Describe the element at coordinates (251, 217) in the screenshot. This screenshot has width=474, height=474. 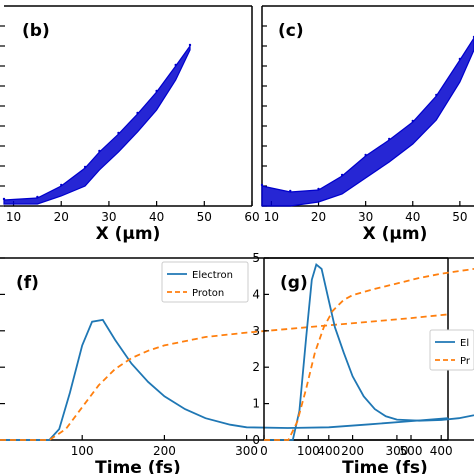
I see `x-tick-label: 60` at that location.